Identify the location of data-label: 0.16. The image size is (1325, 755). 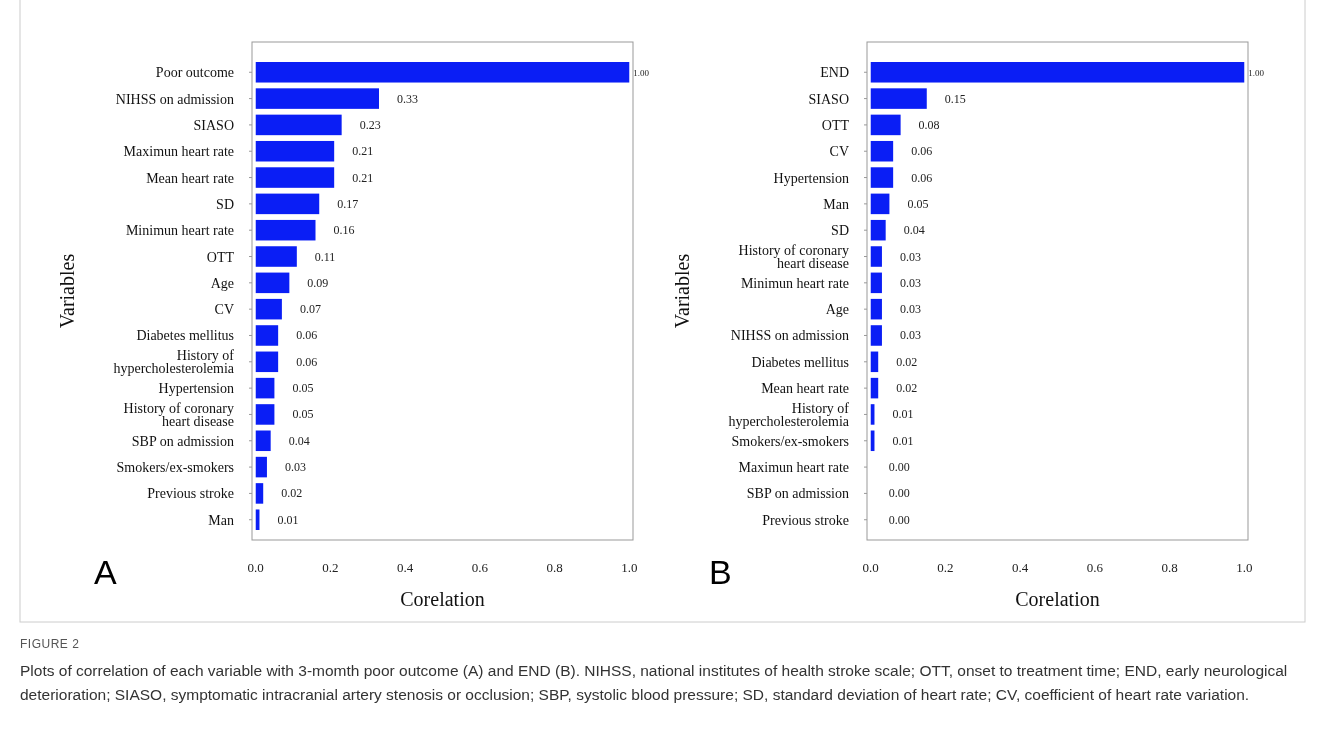
(344, 230).